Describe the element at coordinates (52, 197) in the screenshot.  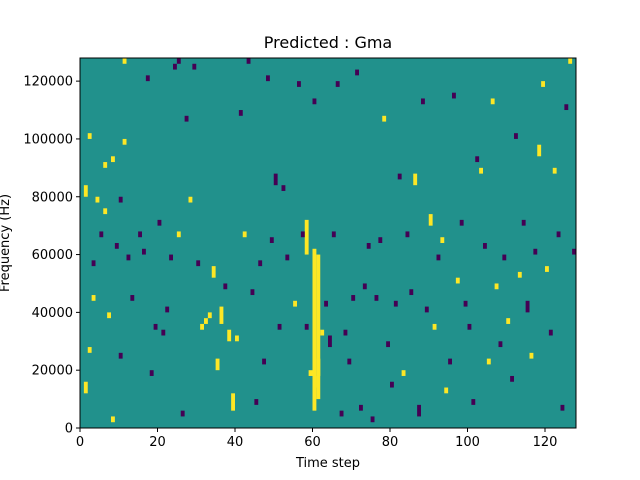
I see `y-tick-label: 80000` at that location.